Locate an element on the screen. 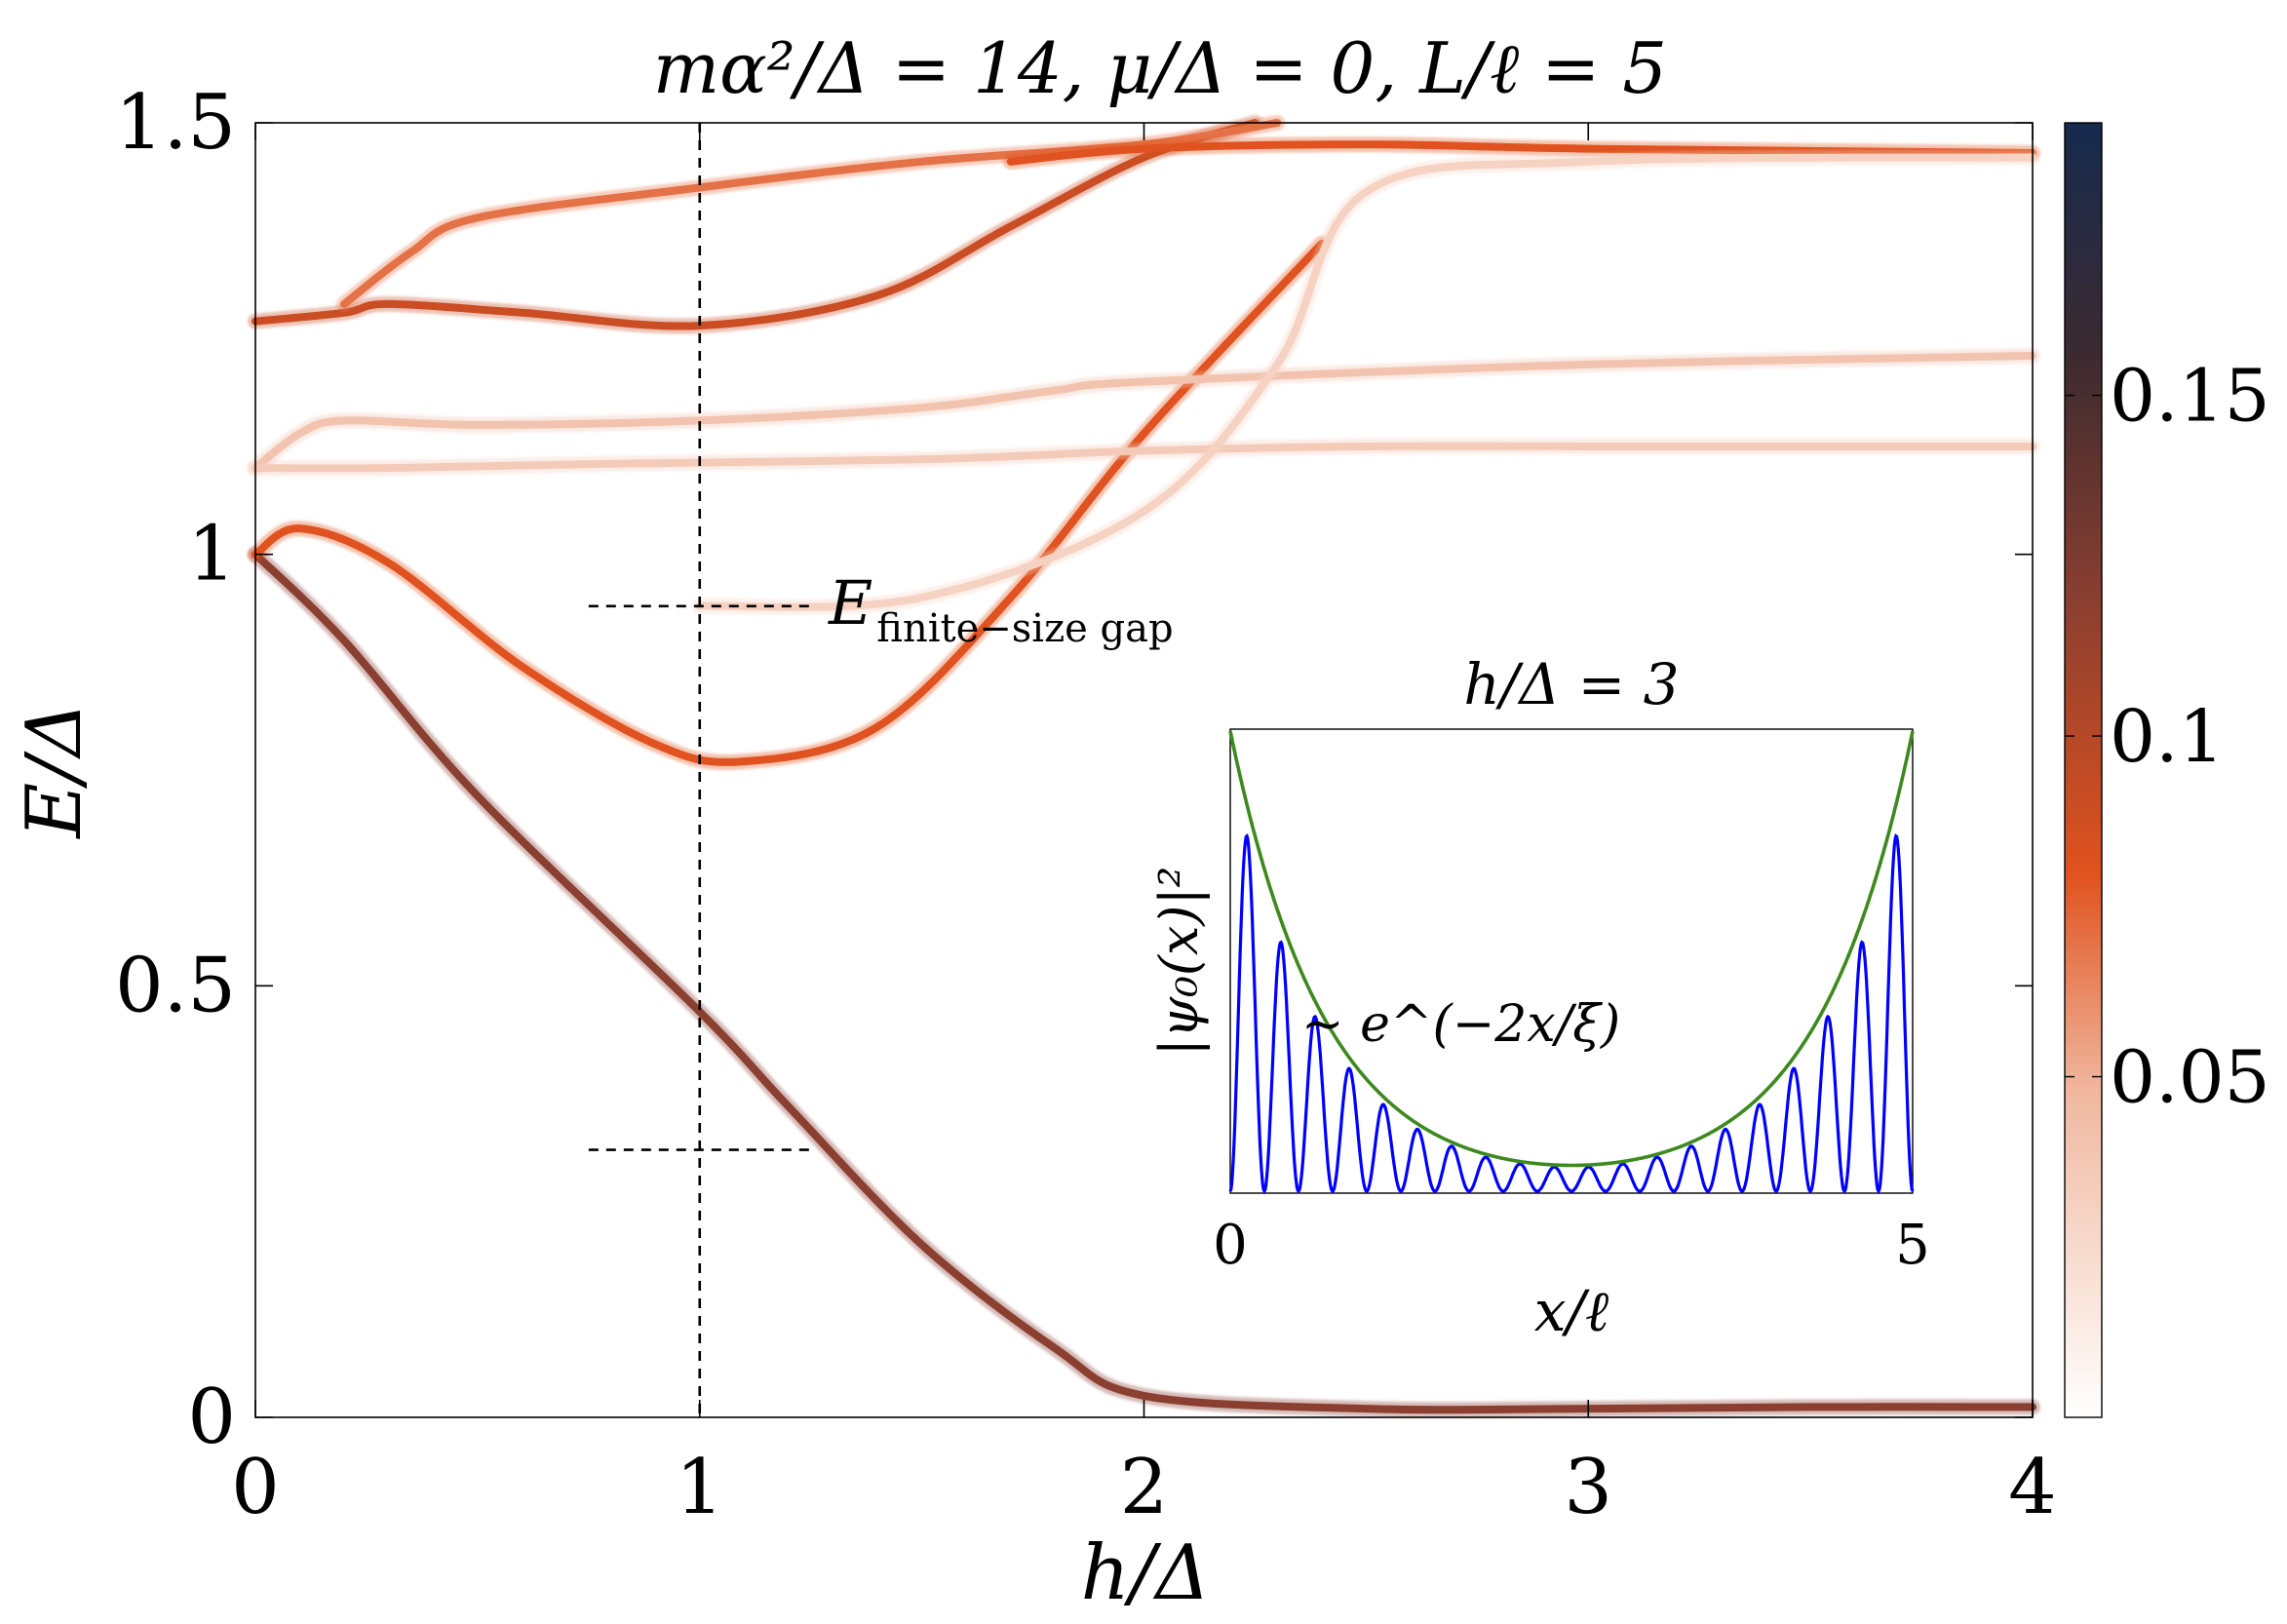  x-tick-label: 2 is located at coordinates (1144, 1487).